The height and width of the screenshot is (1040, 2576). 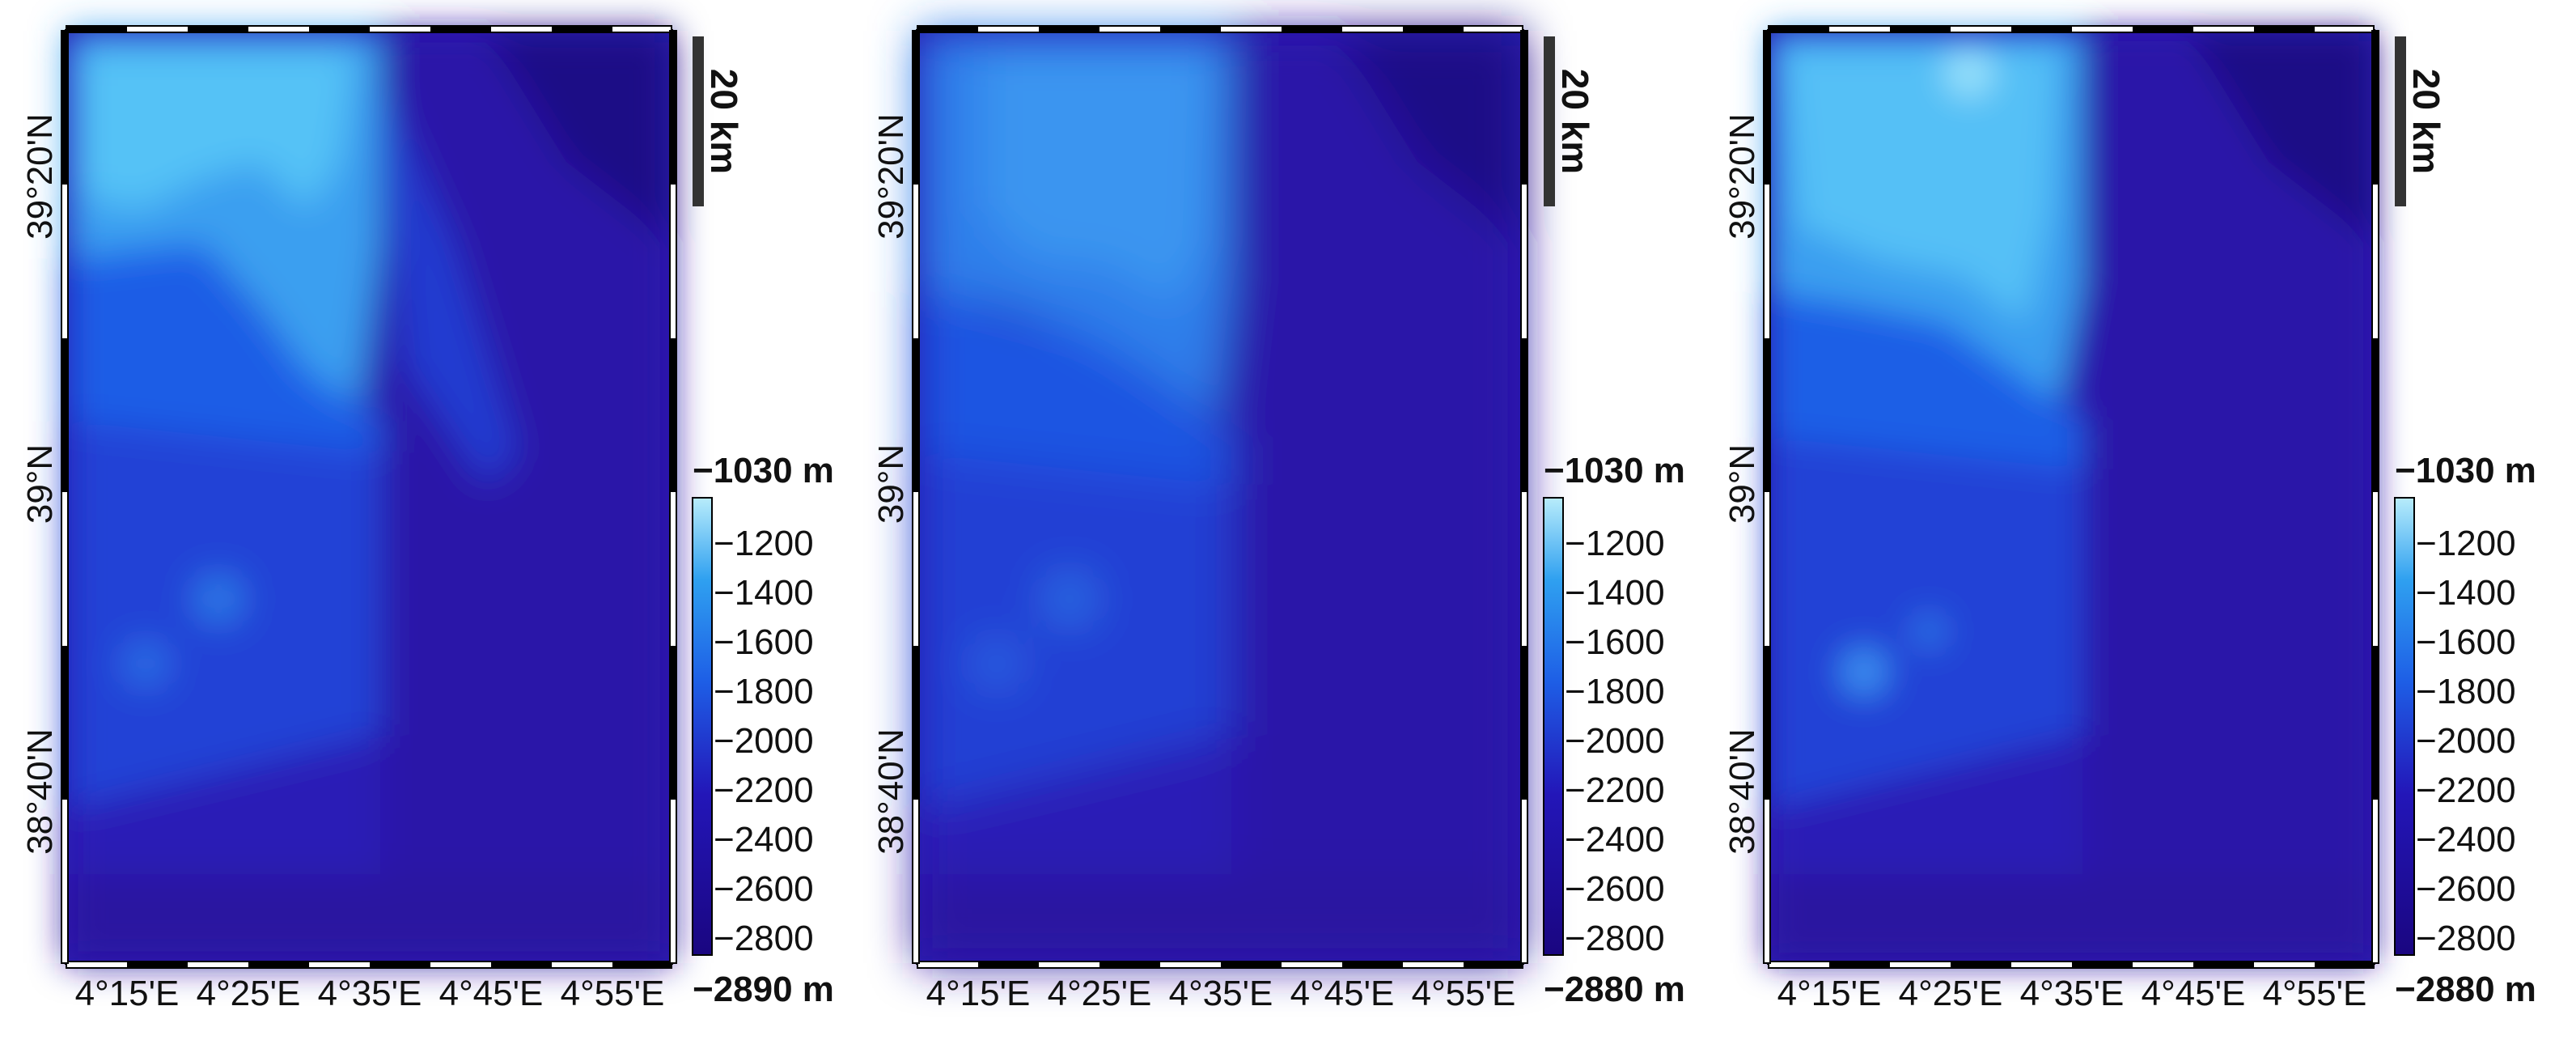 What do you see at coordinates (763, 990) in the screenshot?
I see `colorbar-min-label: −2890 m` at bounding box center [763, 990].